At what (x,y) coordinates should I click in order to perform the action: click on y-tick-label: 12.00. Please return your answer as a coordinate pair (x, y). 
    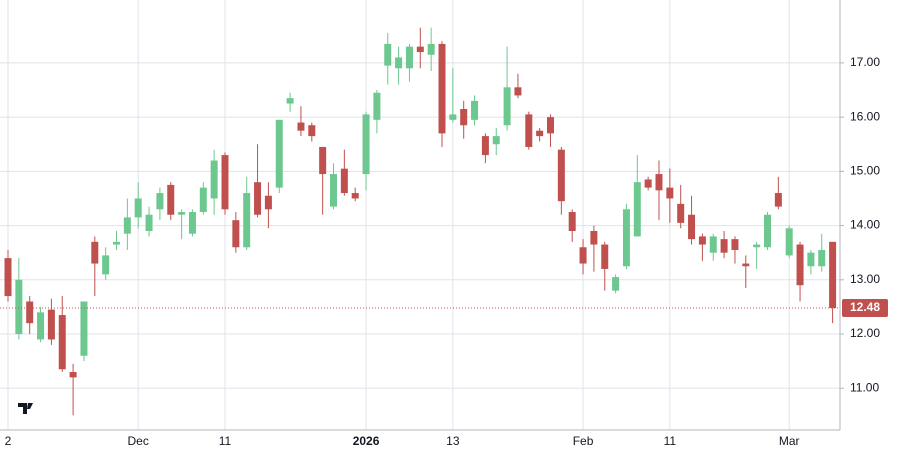
    Looking at the image, I should click on (865, 333).